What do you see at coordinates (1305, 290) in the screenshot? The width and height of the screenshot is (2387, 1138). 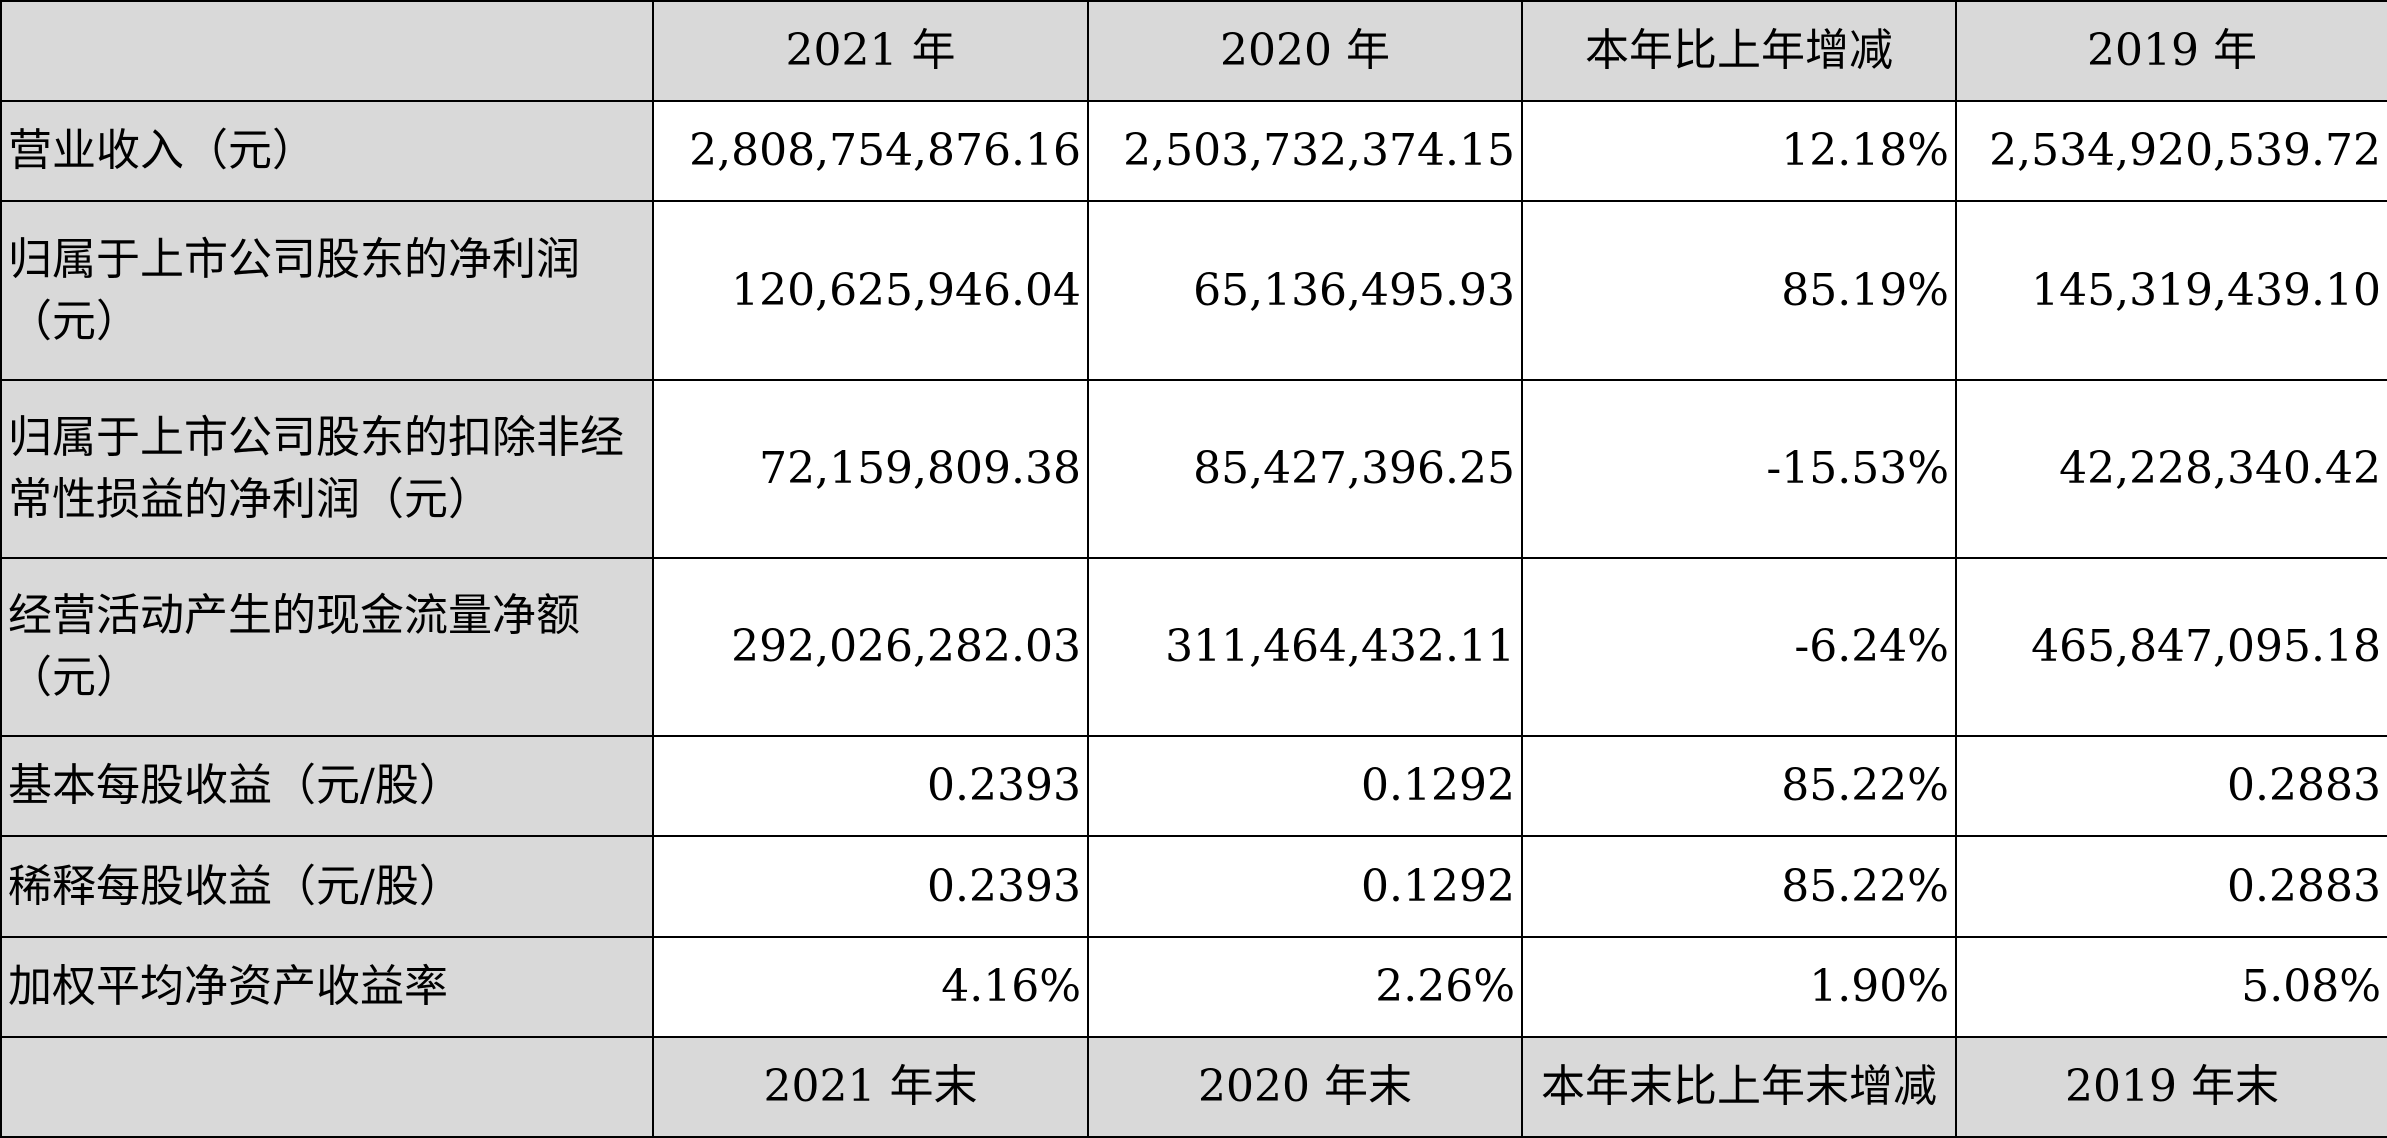 I see `value-2020: 65,136,495.93` at bounding box center [1305, 290].